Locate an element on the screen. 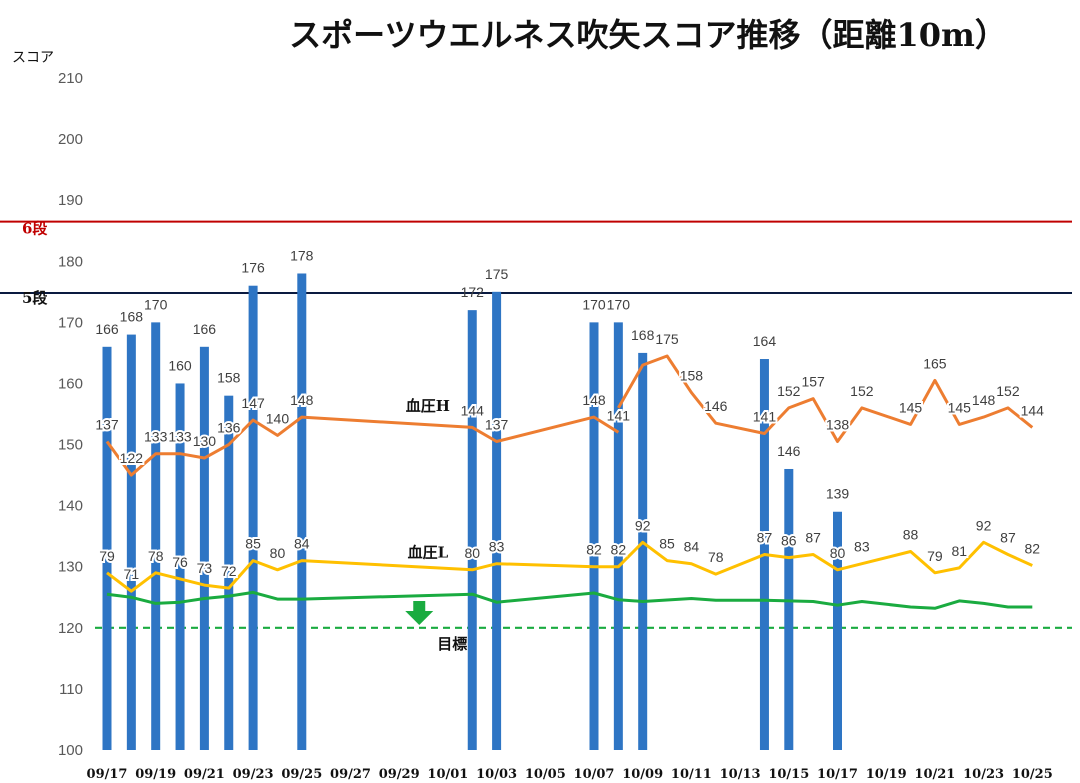 The width and height of the screenshot is (1080, 783). x-tick-label: 09/21 is located at coordinates (204, 774).